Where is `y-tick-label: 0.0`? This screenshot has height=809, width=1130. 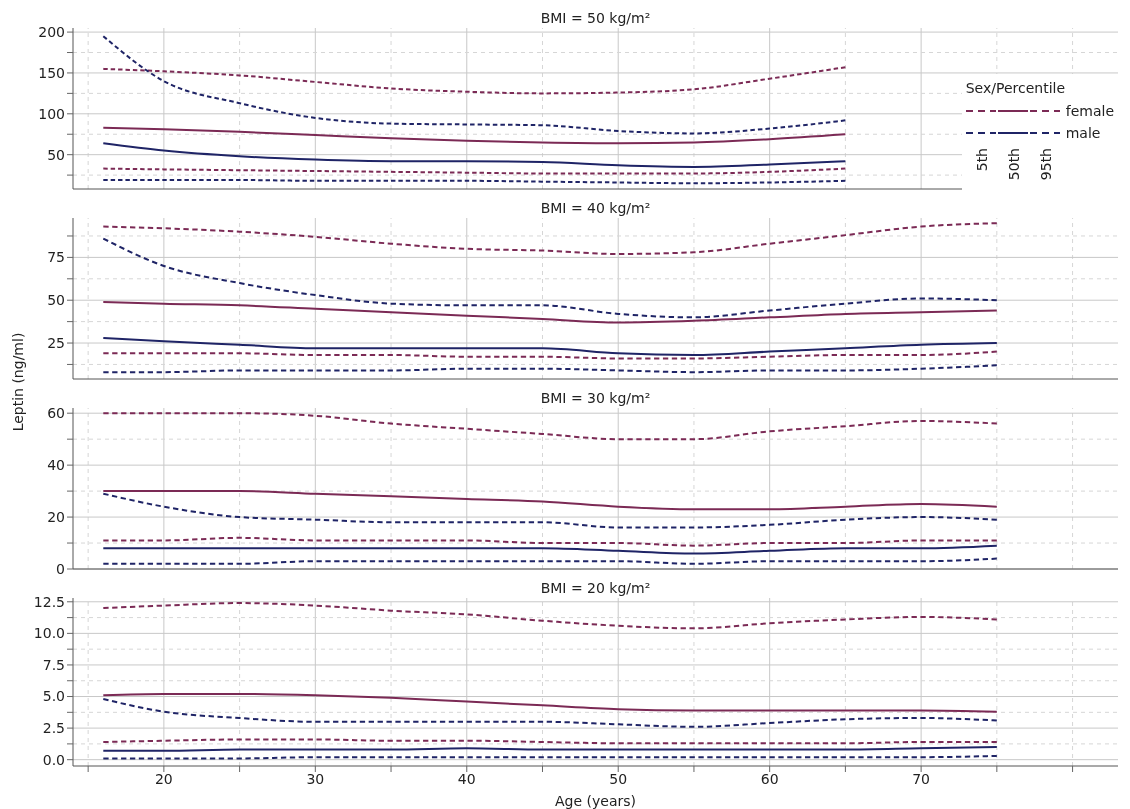
y-tick-label: 0.0 is located at coordinates (53, 759).